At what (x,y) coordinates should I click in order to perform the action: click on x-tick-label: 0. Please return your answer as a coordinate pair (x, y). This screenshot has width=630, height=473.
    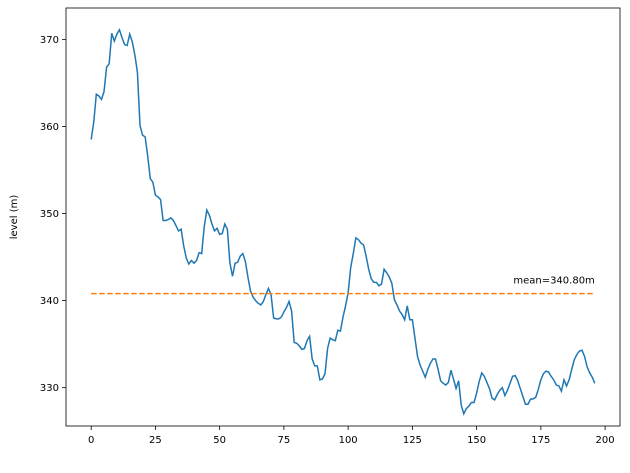
    Looking at the image, I should click on (91, 440).